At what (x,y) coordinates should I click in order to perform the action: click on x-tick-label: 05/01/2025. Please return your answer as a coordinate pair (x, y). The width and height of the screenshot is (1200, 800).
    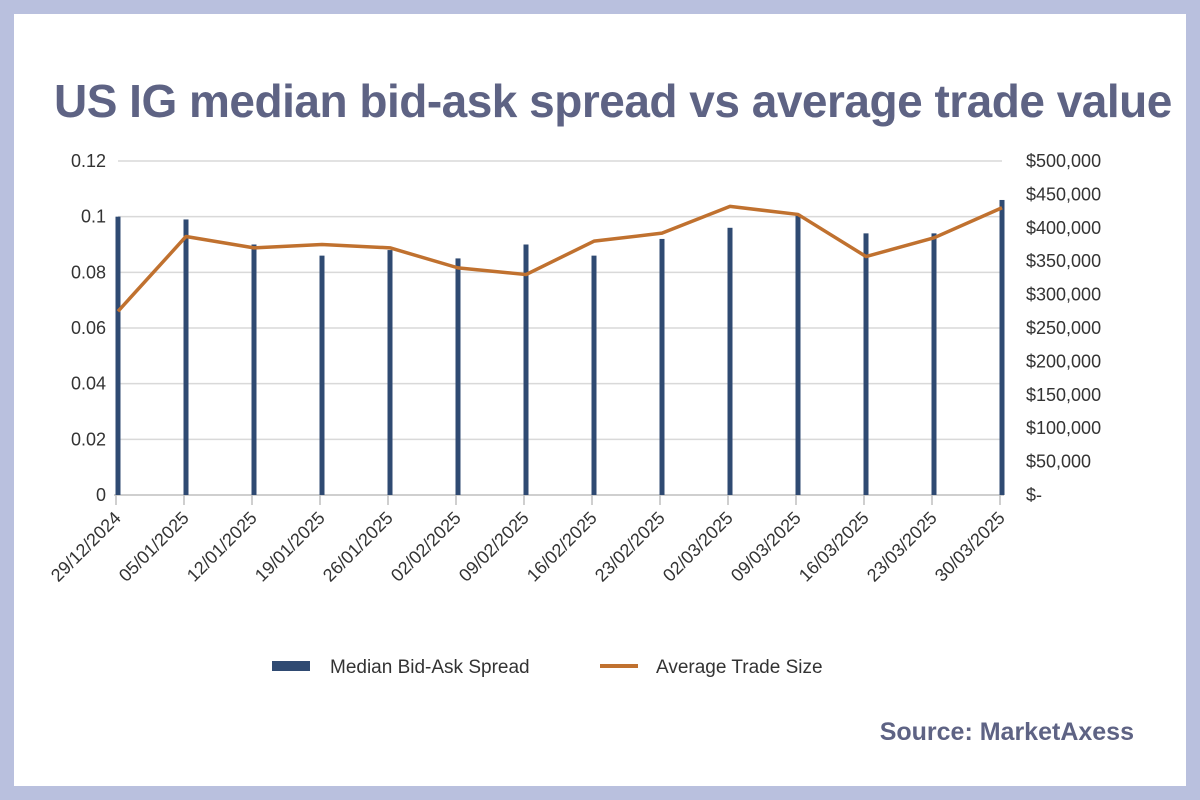
    Looking at the image, I should click on (154, 547).